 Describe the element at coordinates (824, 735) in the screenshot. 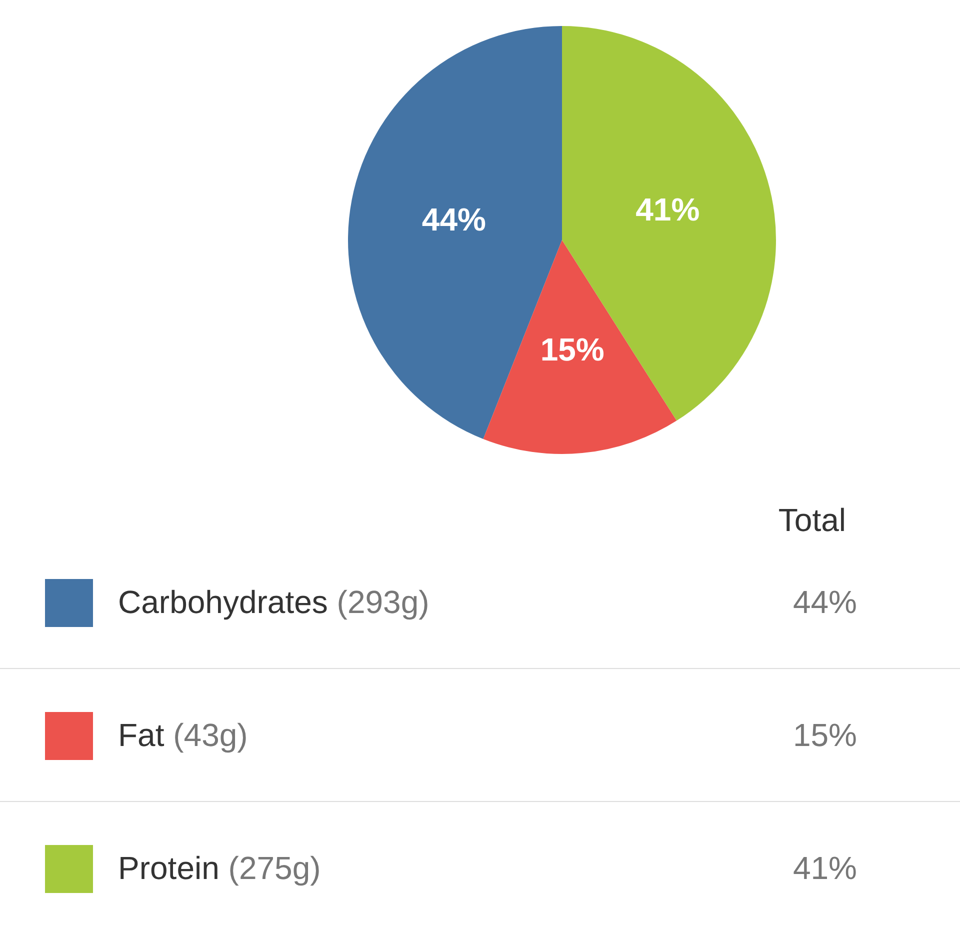

I see `text: 15%` at that location.